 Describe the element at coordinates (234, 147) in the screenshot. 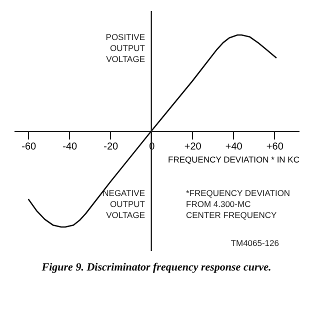

I see `x-tick-label: +40` at that location.